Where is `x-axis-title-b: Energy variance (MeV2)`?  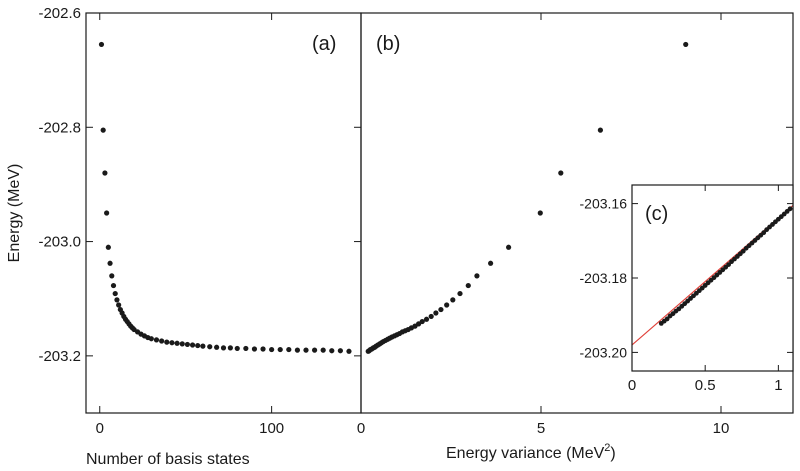
x-axis-title-b: Energy variance (MeV2) is located at coordinates (531, 452).